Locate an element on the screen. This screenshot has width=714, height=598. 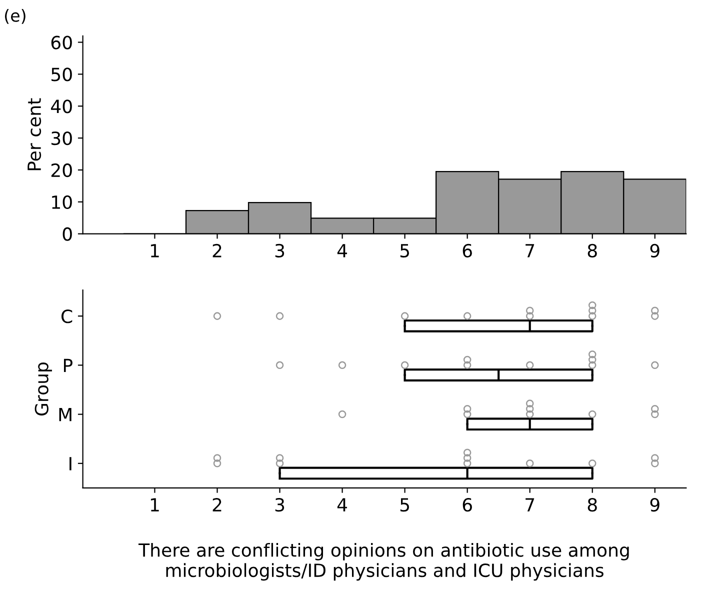
y-tick-label: M is located at coordinates (65, 415).